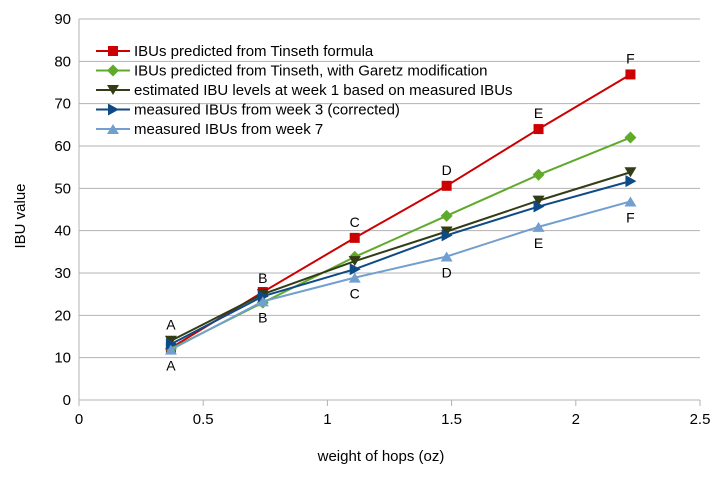  Describe the element at coordinates (62, 358) in the screenshot. I see `y-tick-label: 10` at that location.